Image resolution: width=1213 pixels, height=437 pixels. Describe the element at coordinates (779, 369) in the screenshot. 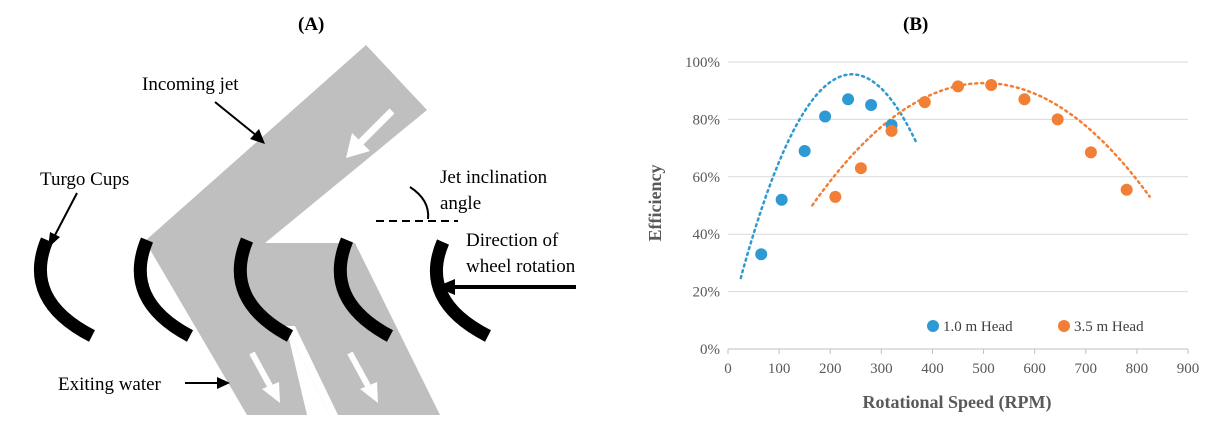

I see `x-tick-label: 100` at that location.